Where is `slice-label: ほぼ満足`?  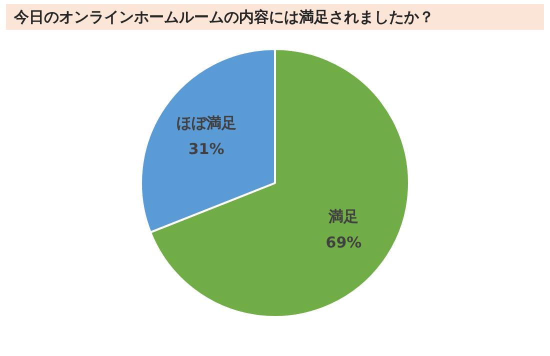 slice-label: ほぼ満足 is located at coordinates (206, 123).